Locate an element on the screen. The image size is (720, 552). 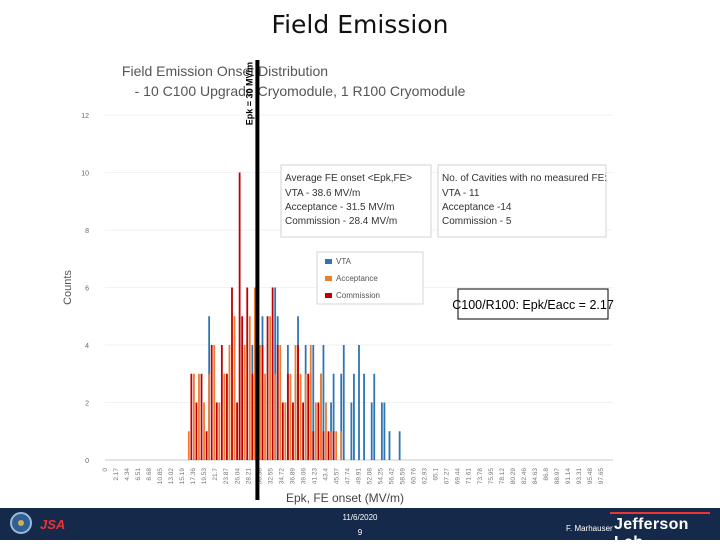
onset-box-line: Acceptance - 31.5 MV/m is located at coordinates (340, 207).